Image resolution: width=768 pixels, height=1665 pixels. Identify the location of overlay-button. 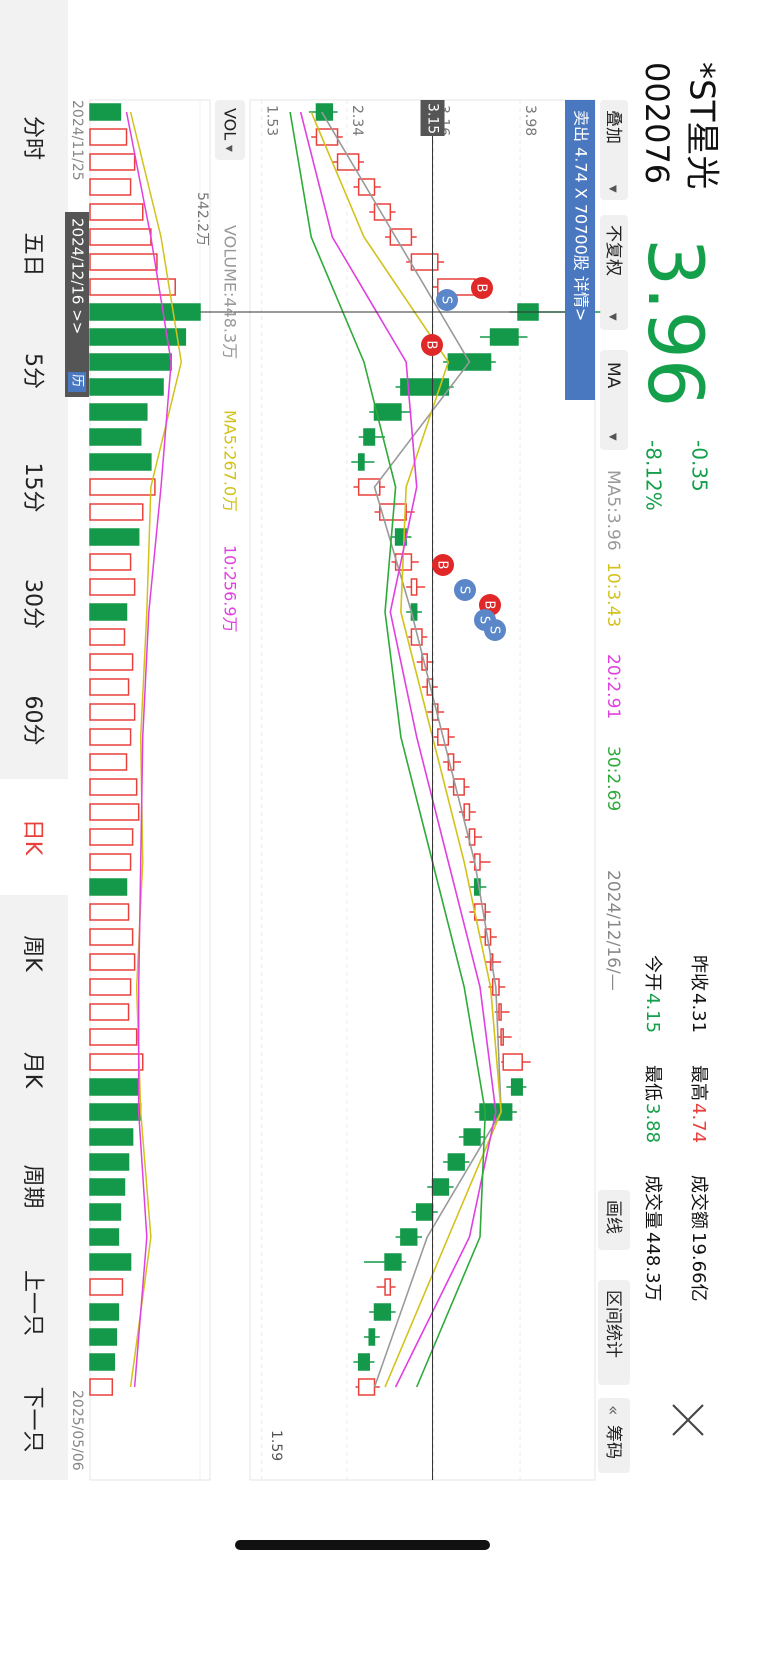
(614, 150).